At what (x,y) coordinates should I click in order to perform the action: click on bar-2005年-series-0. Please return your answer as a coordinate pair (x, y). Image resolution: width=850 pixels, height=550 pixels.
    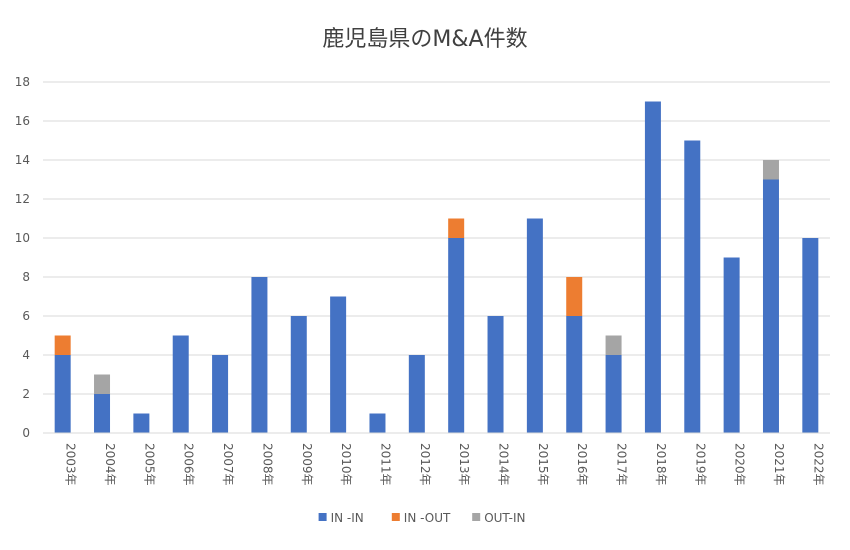
    Looking at the image, I should click on (141, 423).